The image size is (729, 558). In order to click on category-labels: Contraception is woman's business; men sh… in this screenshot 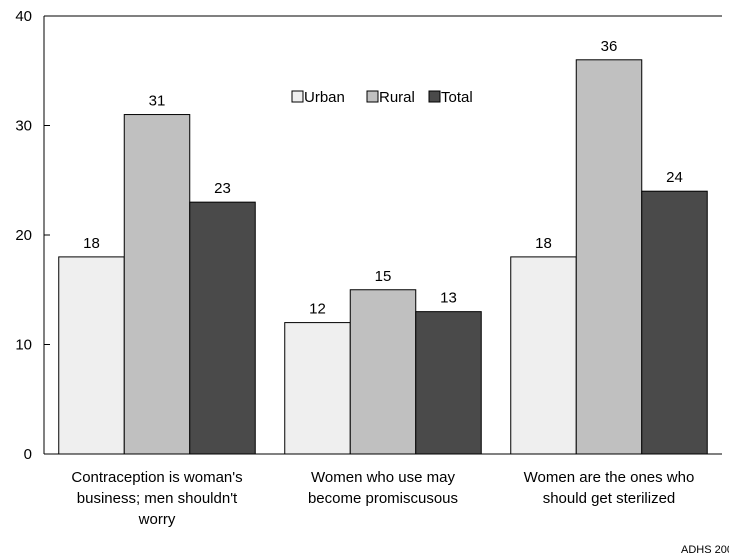, I will do `click(382, 498)`.